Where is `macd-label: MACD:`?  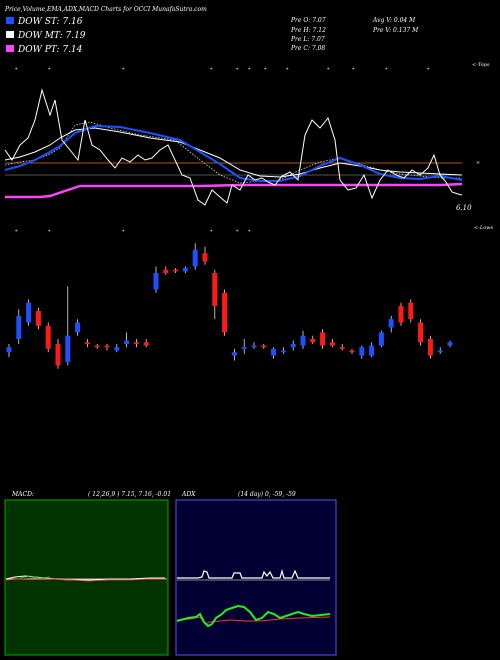 macd-label: MACD: is located at coordinates (22, 494).